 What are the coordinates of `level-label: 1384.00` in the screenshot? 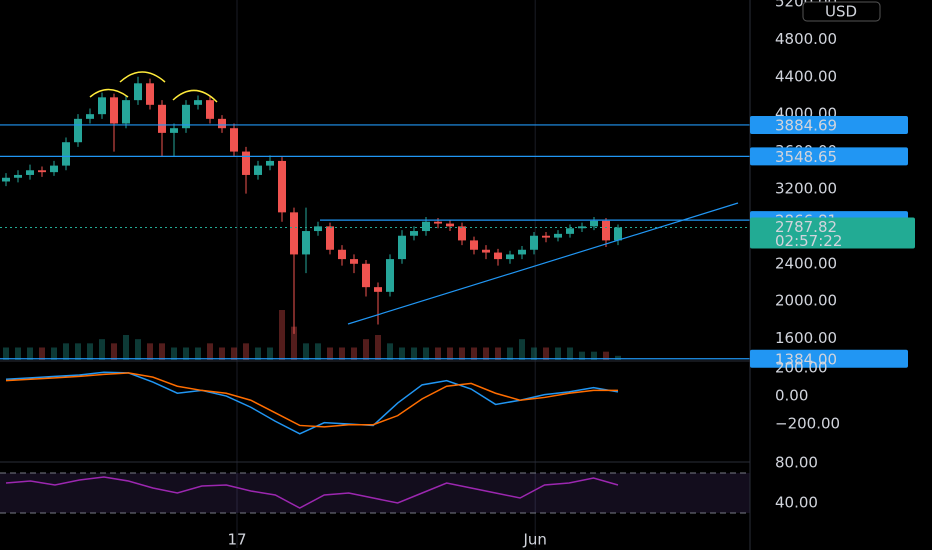 It's located at (806, 359).